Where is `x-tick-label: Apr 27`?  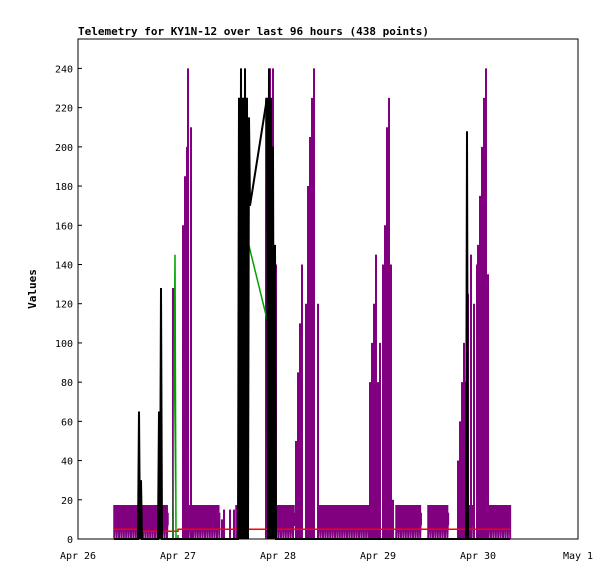
x-tick-label: Apr 27 is located at coordinates (178, 556).